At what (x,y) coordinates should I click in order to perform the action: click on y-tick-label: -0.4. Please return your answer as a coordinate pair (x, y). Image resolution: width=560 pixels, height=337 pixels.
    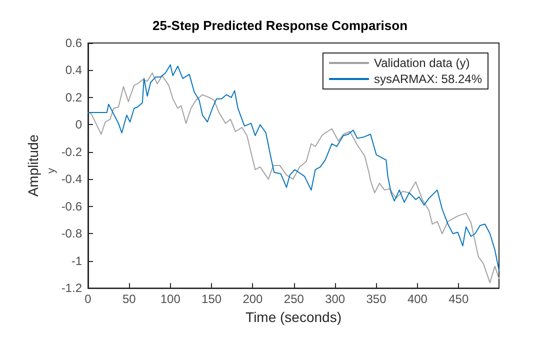
    Looking at the image, I should click on (71, 179).